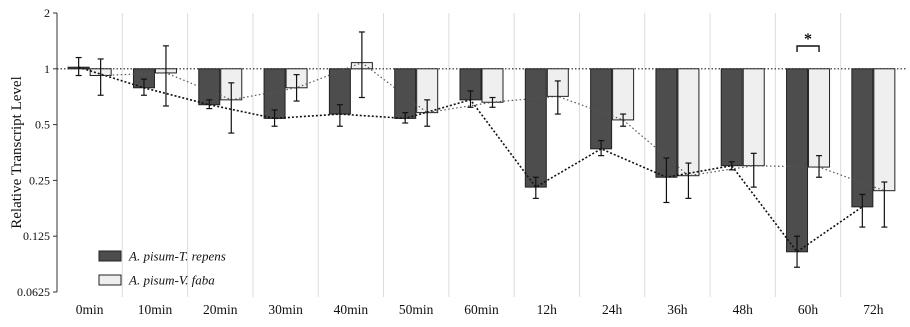  I want to click on x-tick-label: 36h, so click(677, 309).